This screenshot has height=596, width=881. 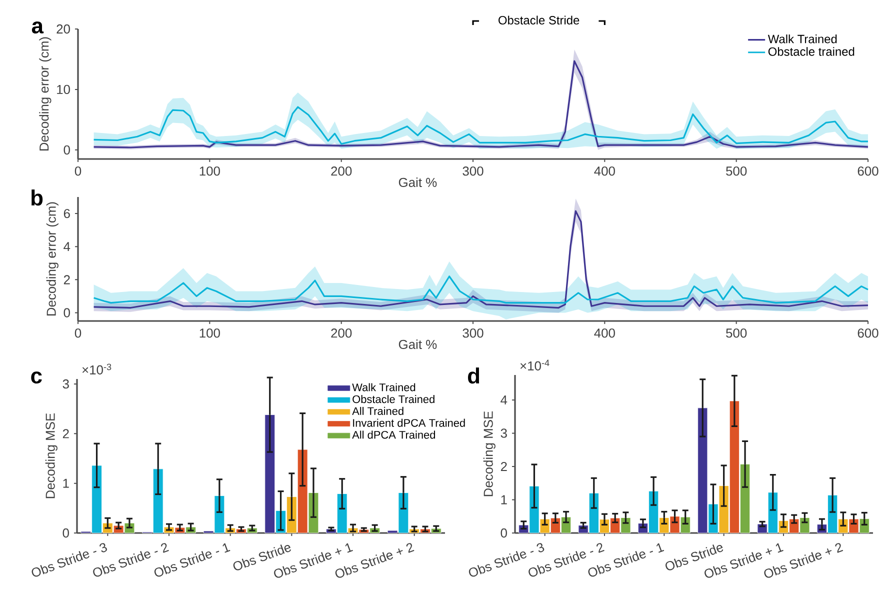 I want to click on legend-label: Obstacle trained, so click(x=811, y=51).